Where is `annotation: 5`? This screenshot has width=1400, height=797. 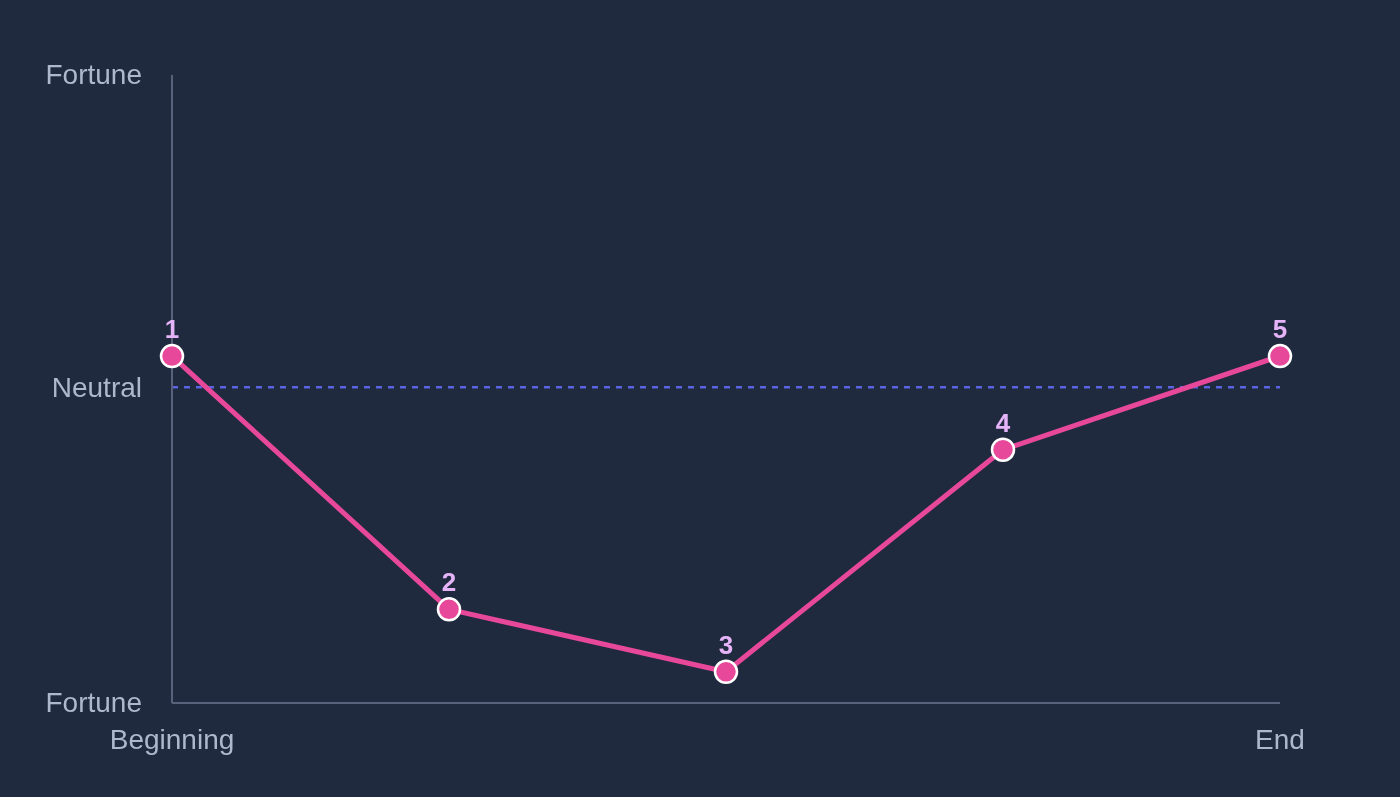 annotation: 5 is located at coordinates (1280, 329).